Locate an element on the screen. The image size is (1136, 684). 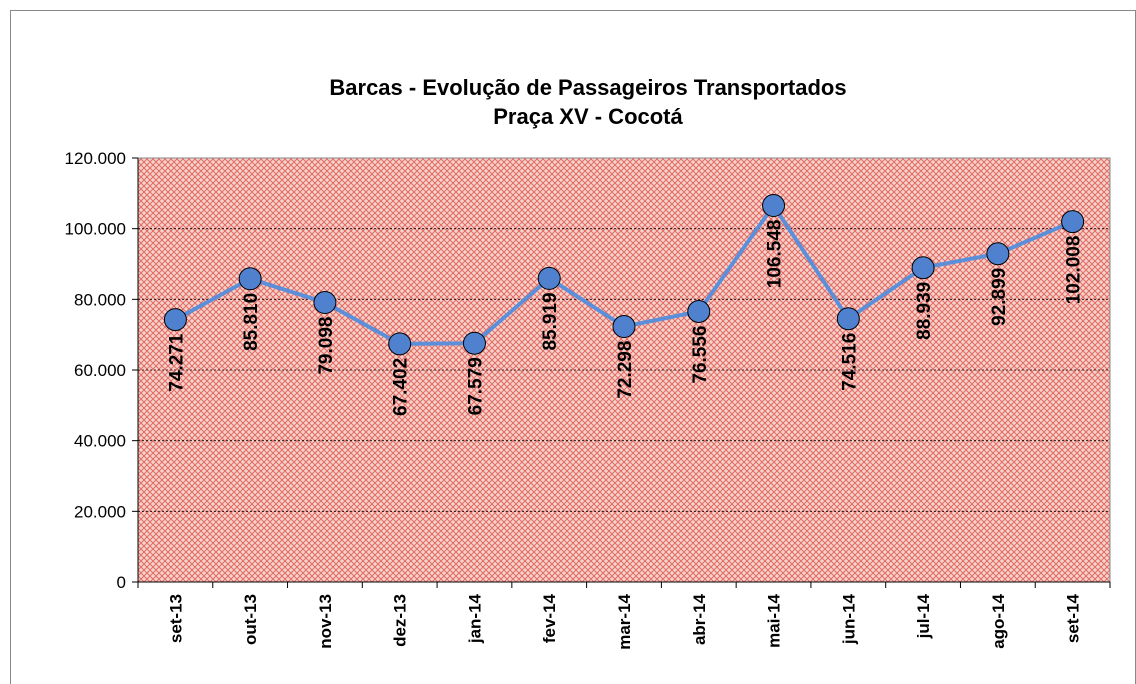
y-tick-label: 80.000 is located at coordinates (100, 299).